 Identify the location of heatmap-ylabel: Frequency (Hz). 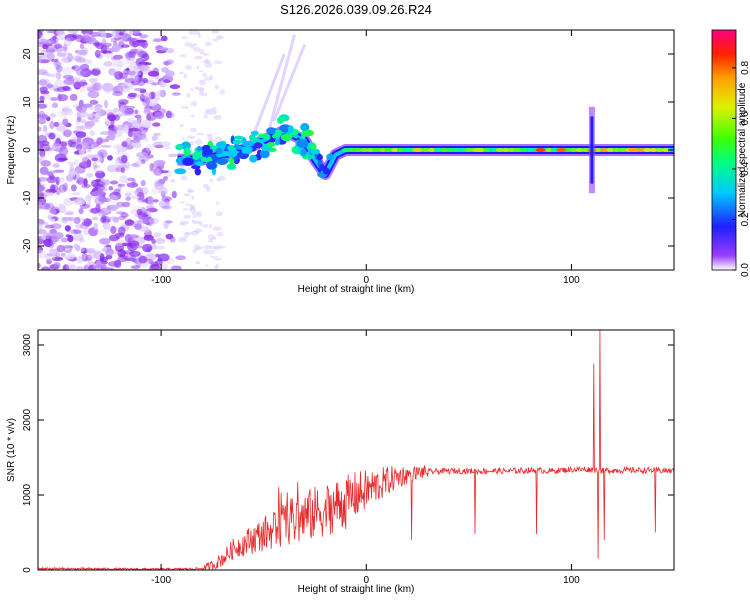
(11, 150).